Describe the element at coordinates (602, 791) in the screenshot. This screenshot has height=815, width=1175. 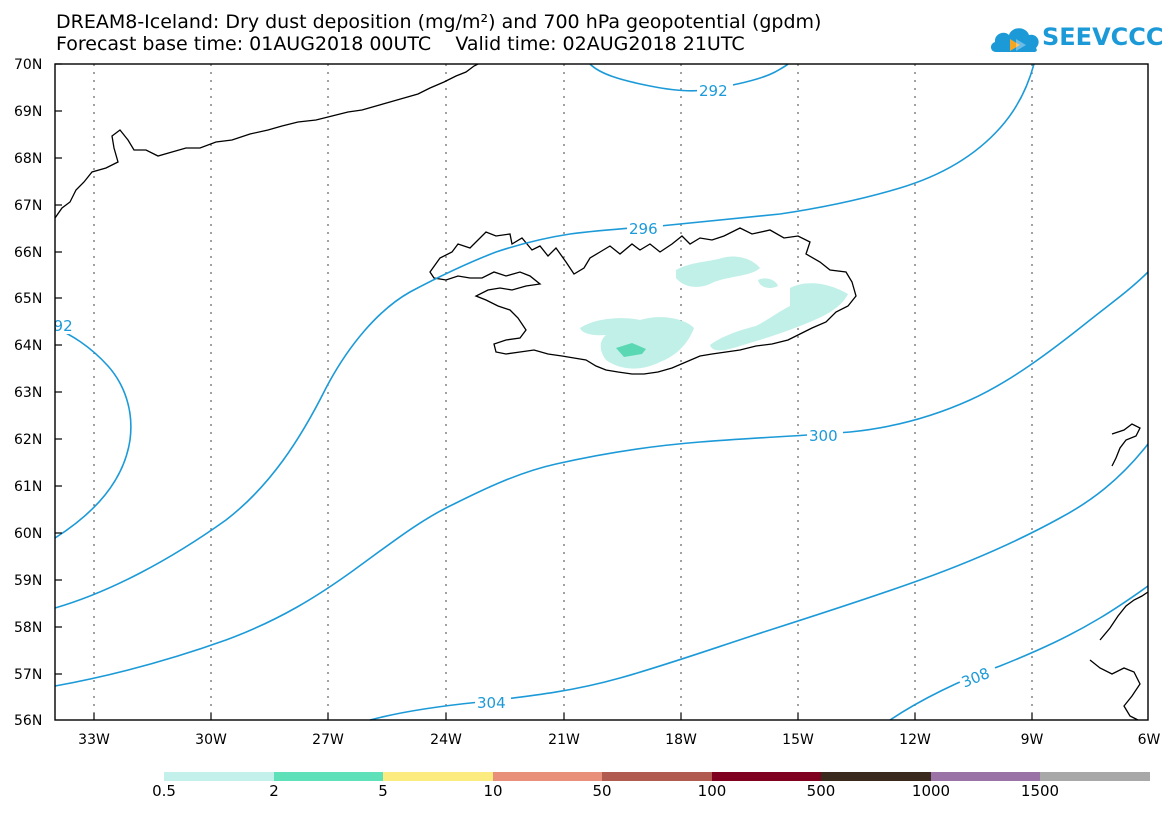
I see `legend-label: 50` at that location.